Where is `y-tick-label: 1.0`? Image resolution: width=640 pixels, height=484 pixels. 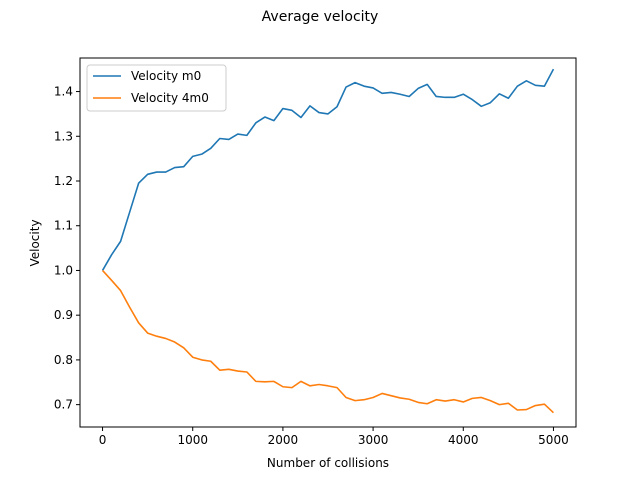 y-tick-label: 1.0 is located at coordinates (63, 270).